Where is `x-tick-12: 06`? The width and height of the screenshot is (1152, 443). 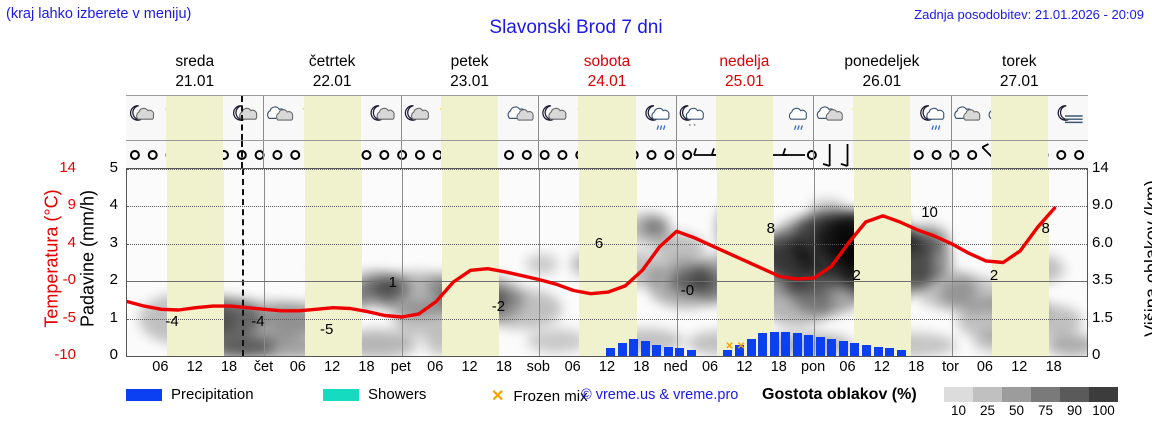 x-tick-12: 06 is located at coordinates (572, 367).